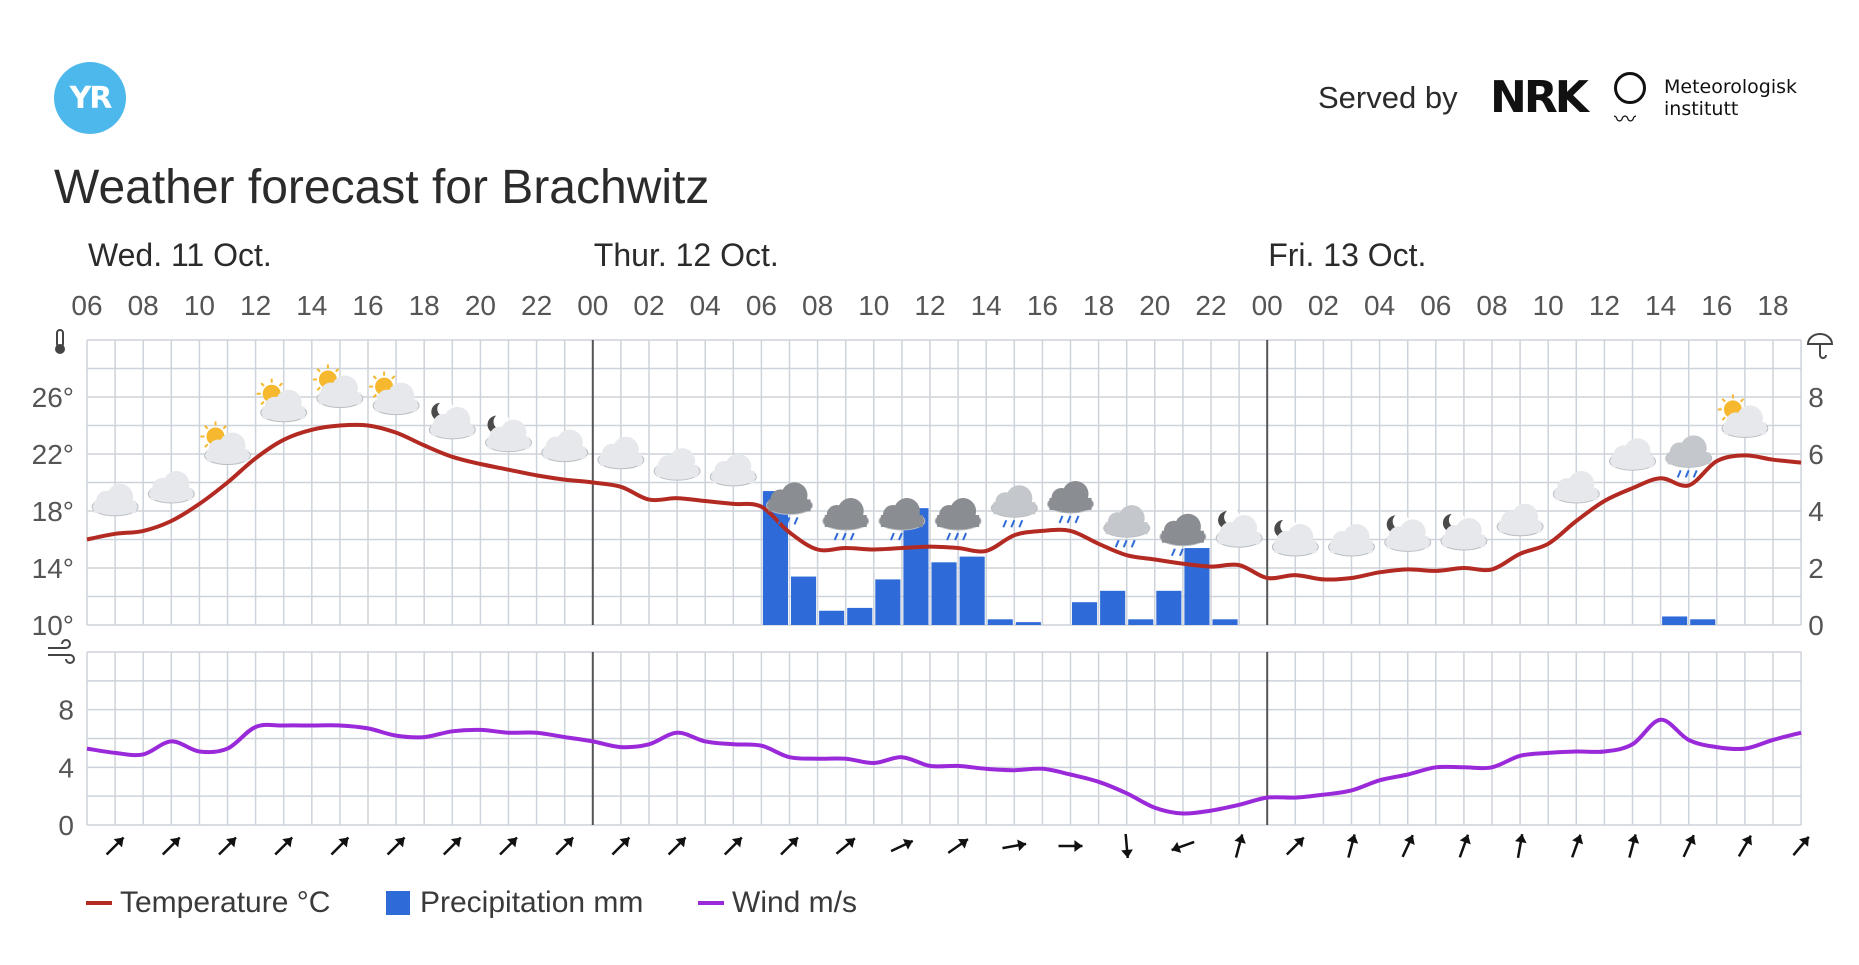  I want to click on x-tick-label: 08, so click(143, 305).